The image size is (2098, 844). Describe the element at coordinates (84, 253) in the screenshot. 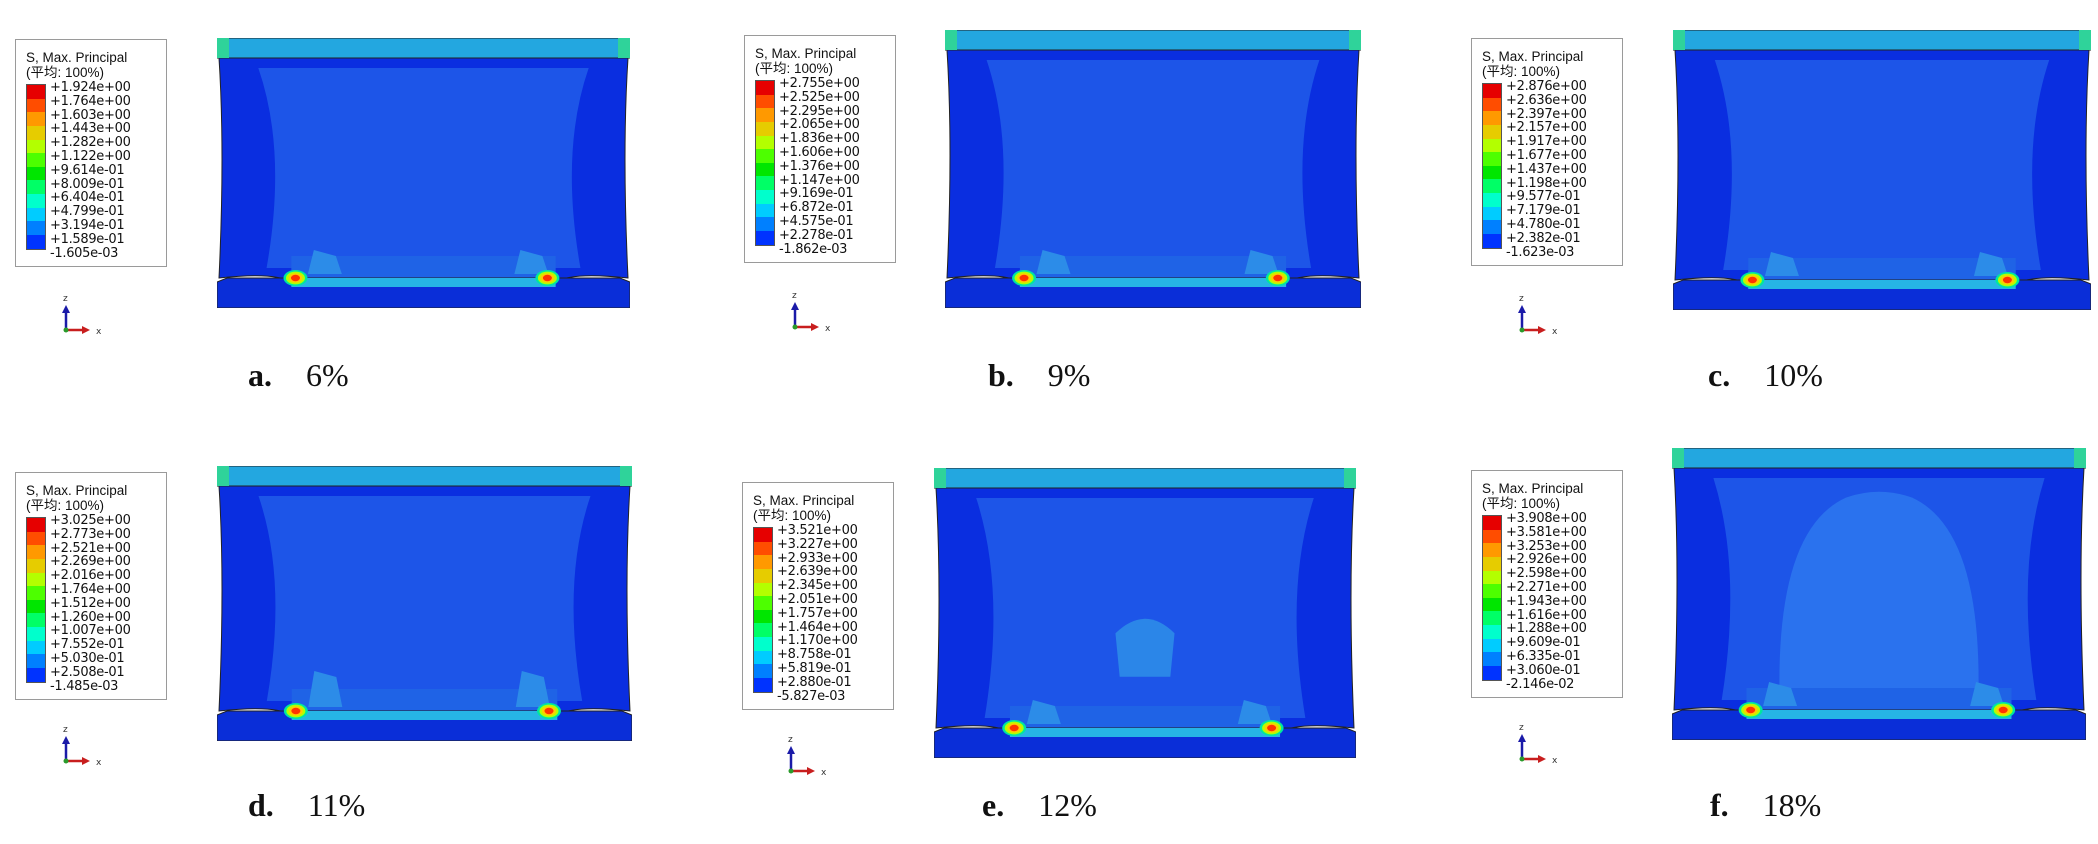

I see `legend-value: -1.605e-03` at that location.